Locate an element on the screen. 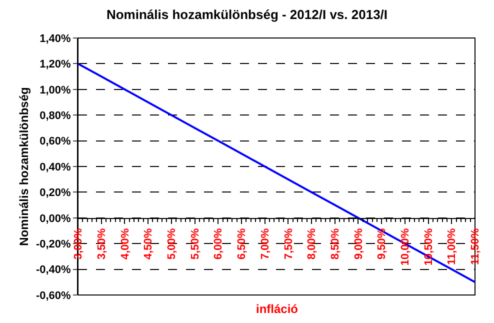  x-tick-label: 9,50% is located at coordinates (382, 244).